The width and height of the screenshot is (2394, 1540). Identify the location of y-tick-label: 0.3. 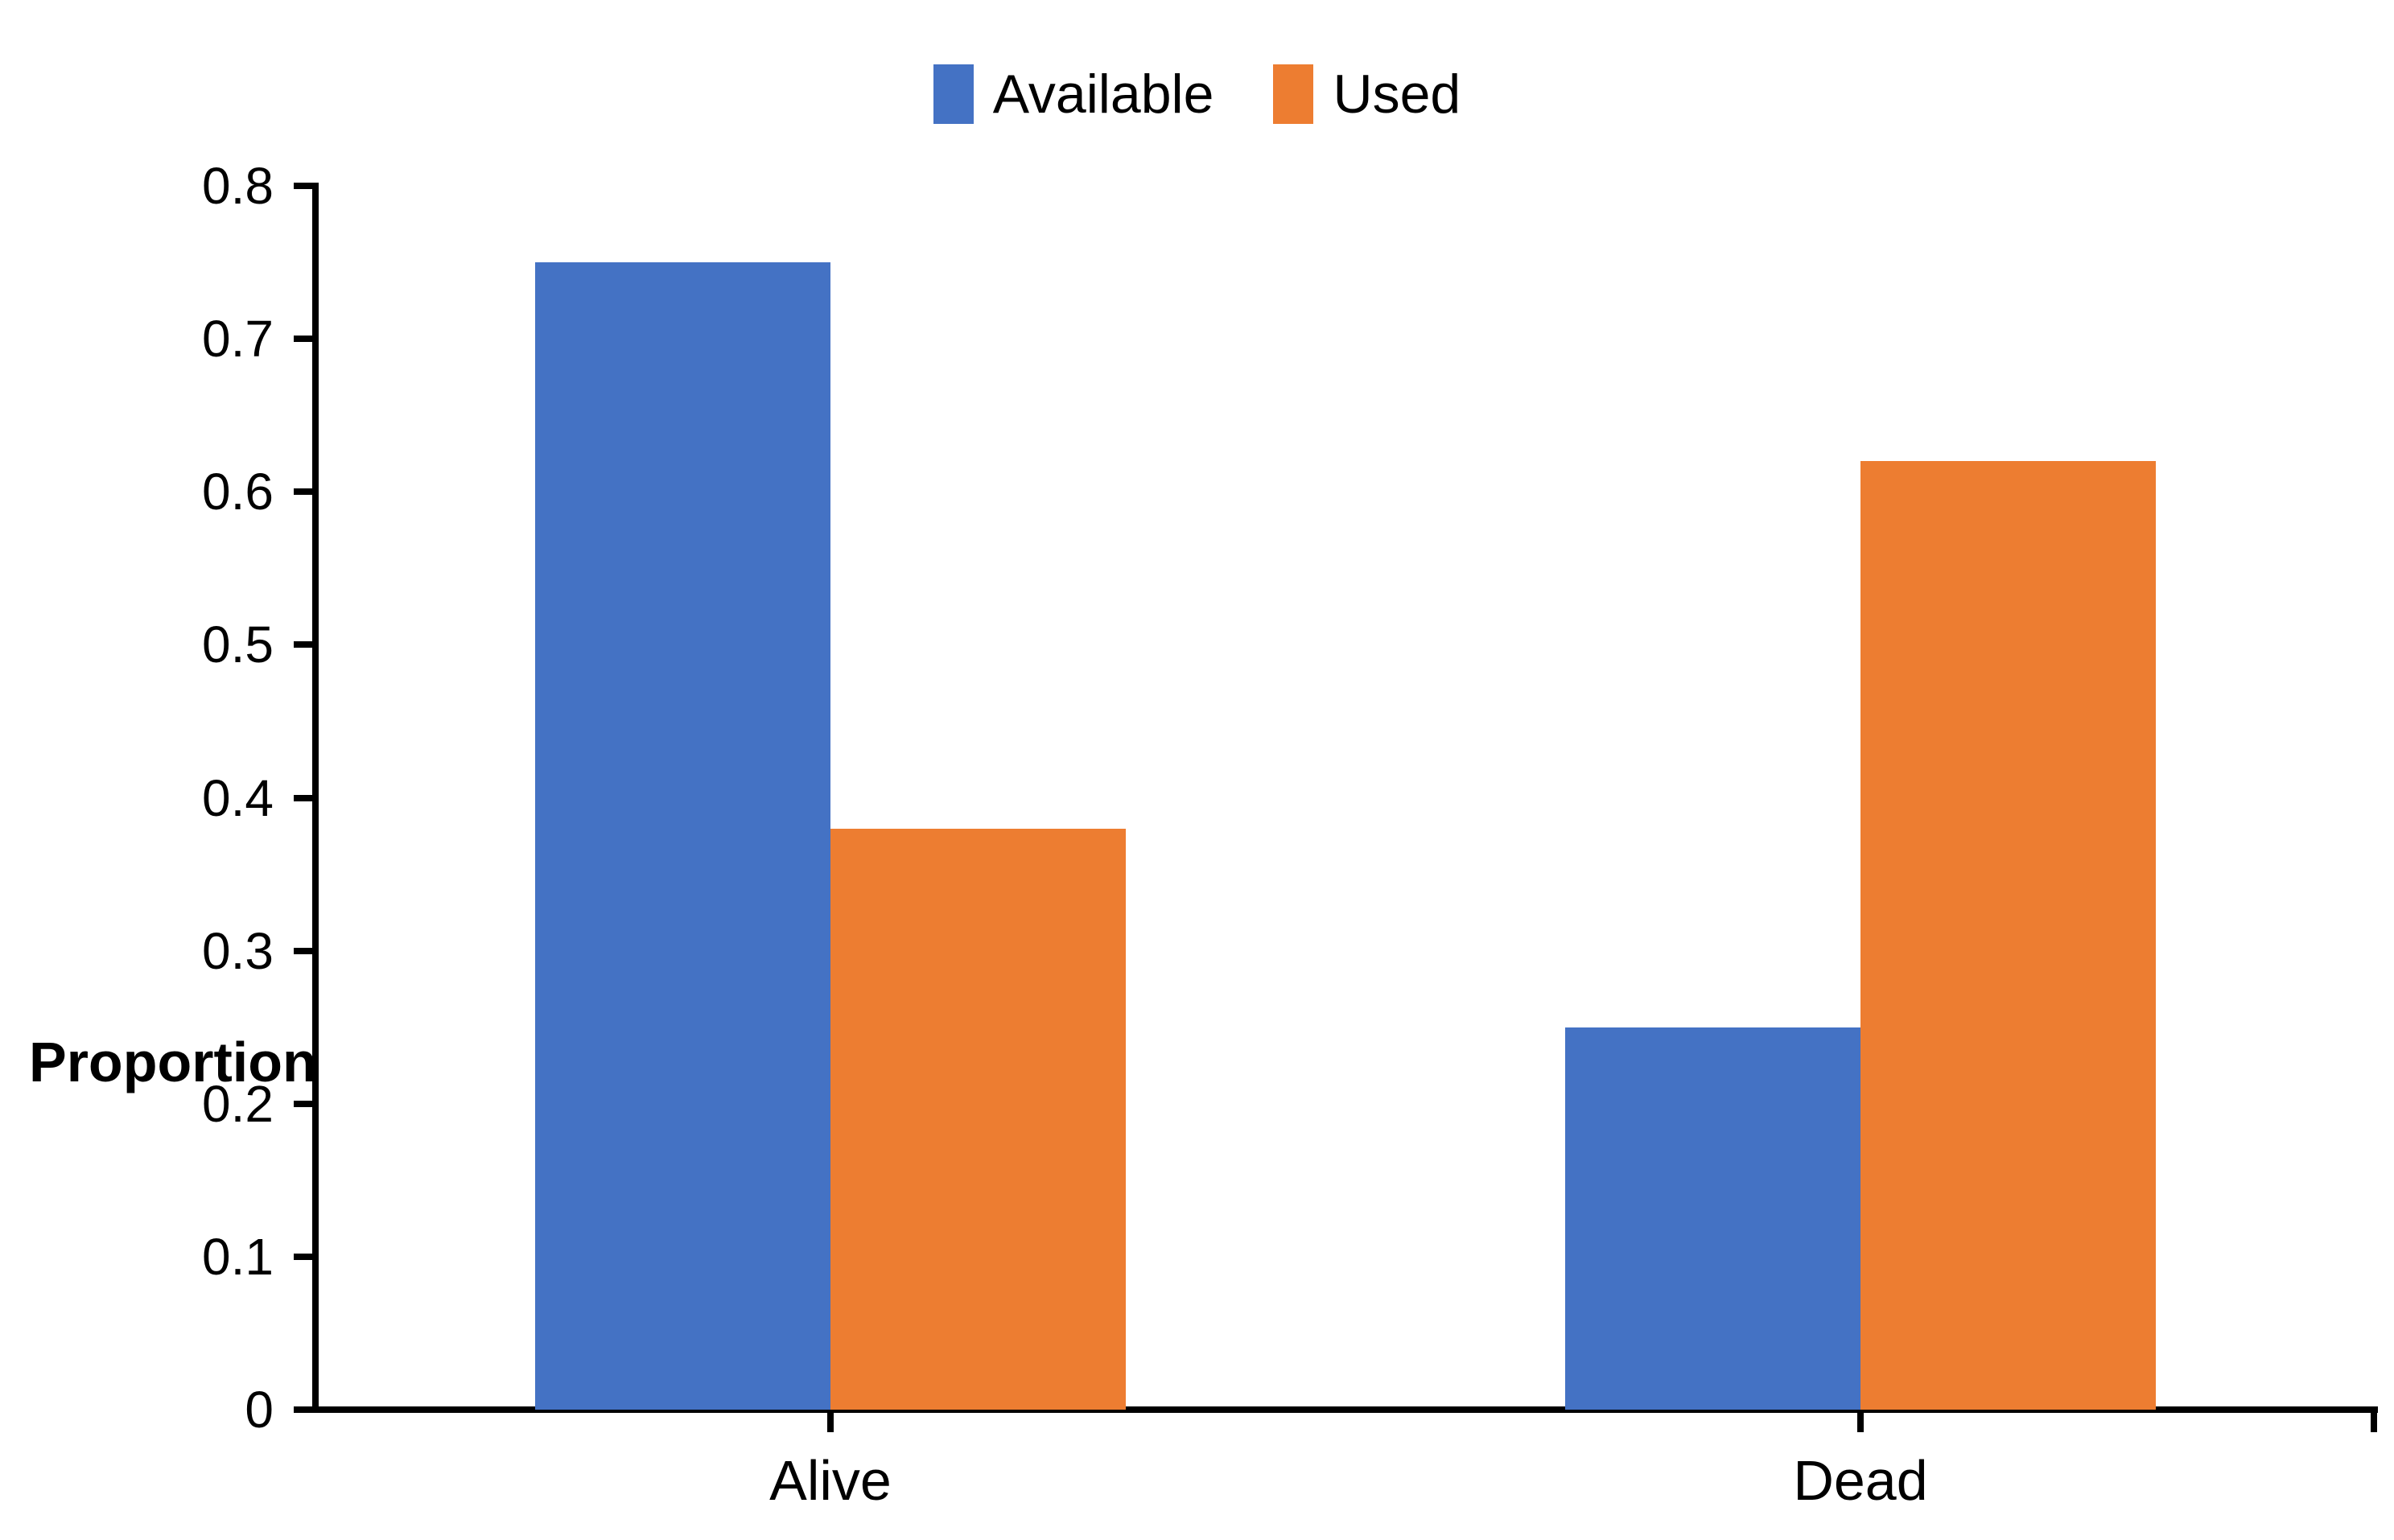
(238, 951).